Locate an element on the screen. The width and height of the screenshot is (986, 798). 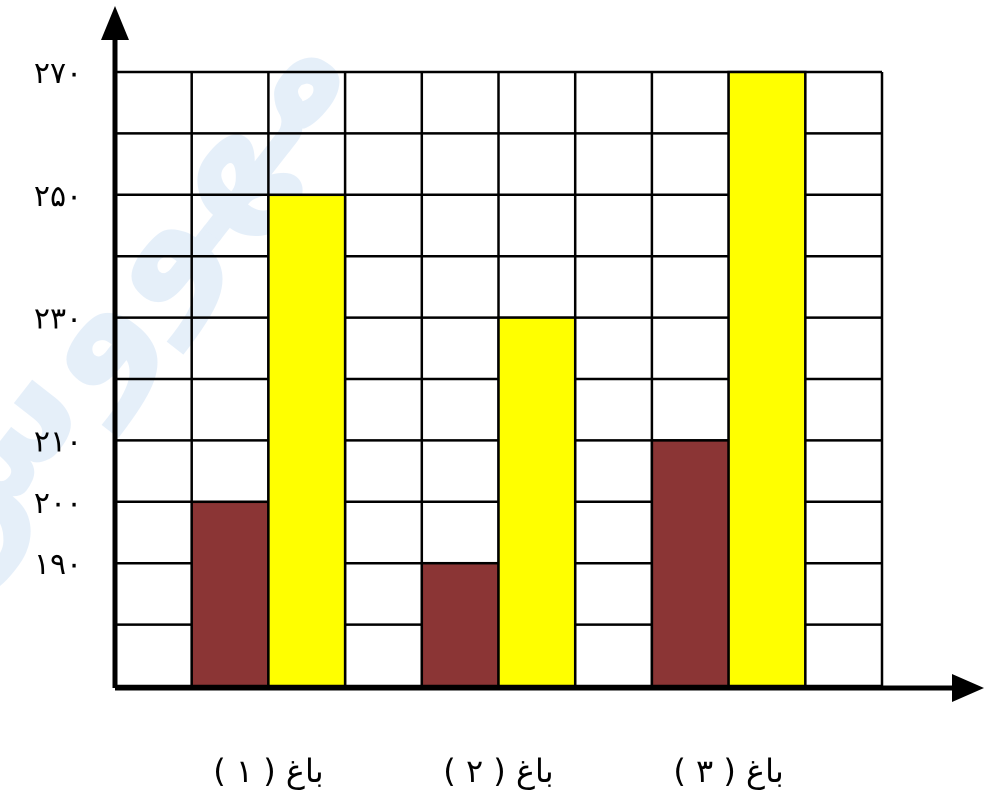
category-label: باغ ( ۲ ) is located at coordinates (498, 771).